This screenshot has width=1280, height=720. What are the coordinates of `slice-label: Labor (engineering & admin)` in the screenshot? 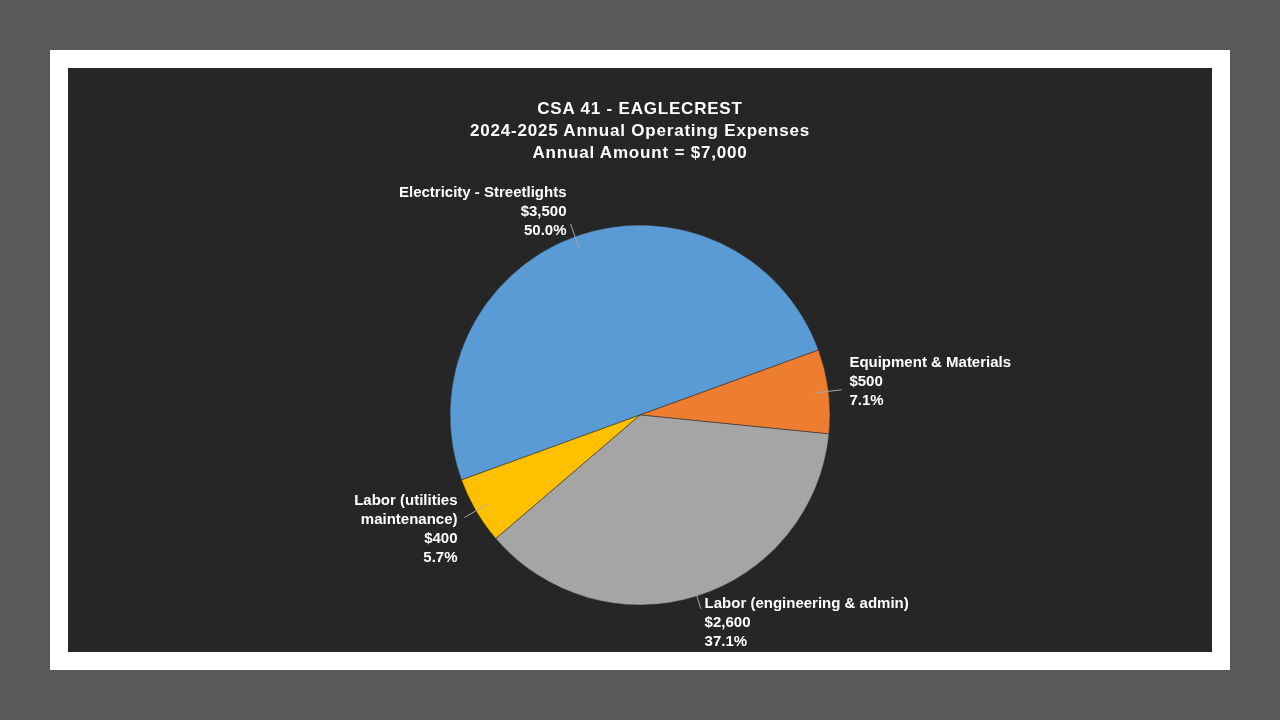 It's located at (806, 603).